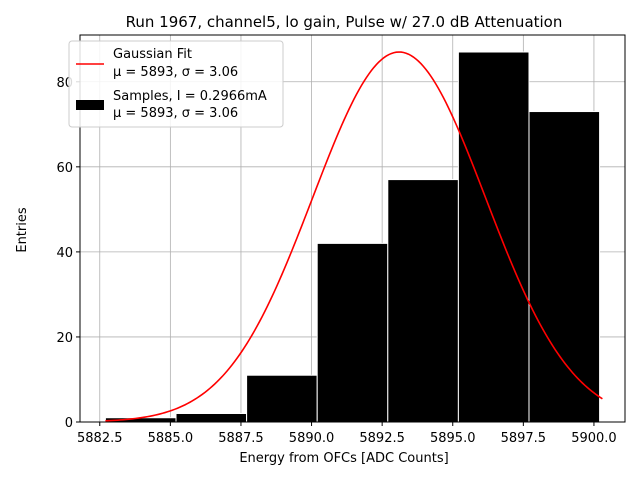  Describe the element at coordinates (64, 168) in the screenshot. I see `y-tick-label: 60` at that location.